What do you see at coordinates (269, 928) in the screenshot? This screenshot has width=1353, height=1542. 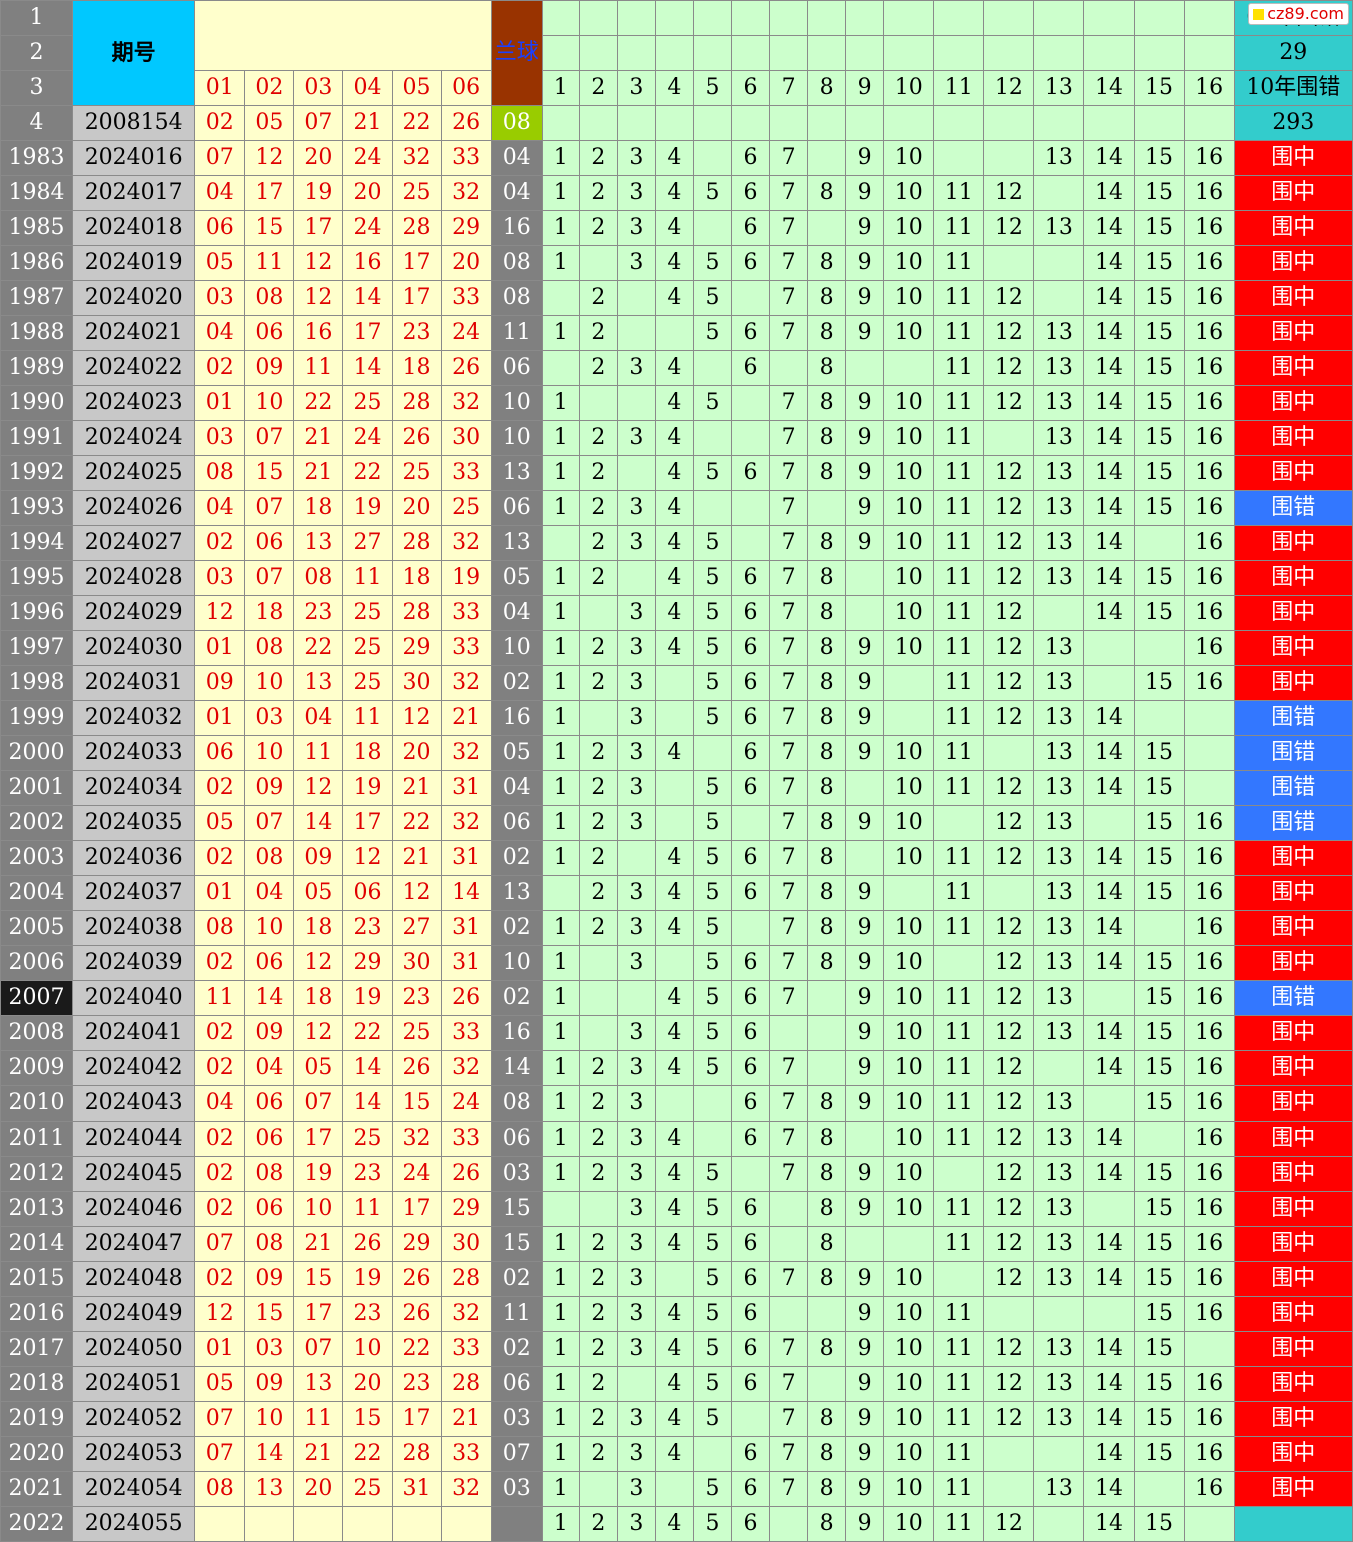 I see `red-ball-cell: 10` at bounding box center [269, 928].